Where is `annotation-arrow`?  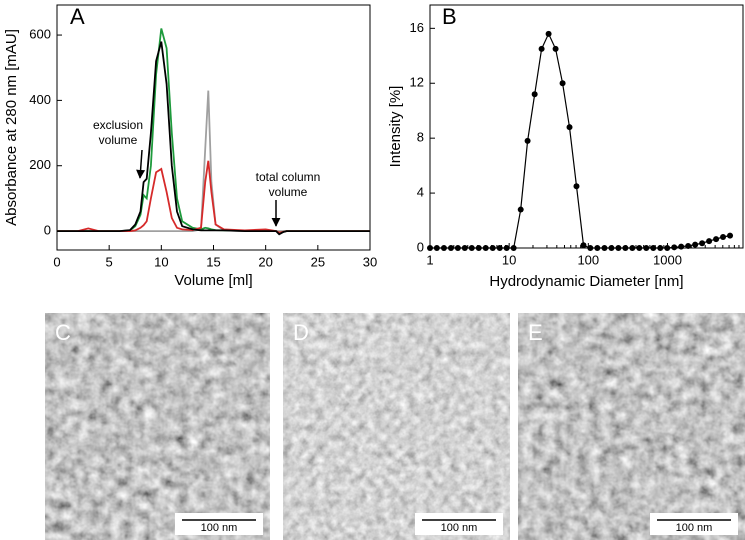
annotation-arrow is located at coordinates (141, 164).